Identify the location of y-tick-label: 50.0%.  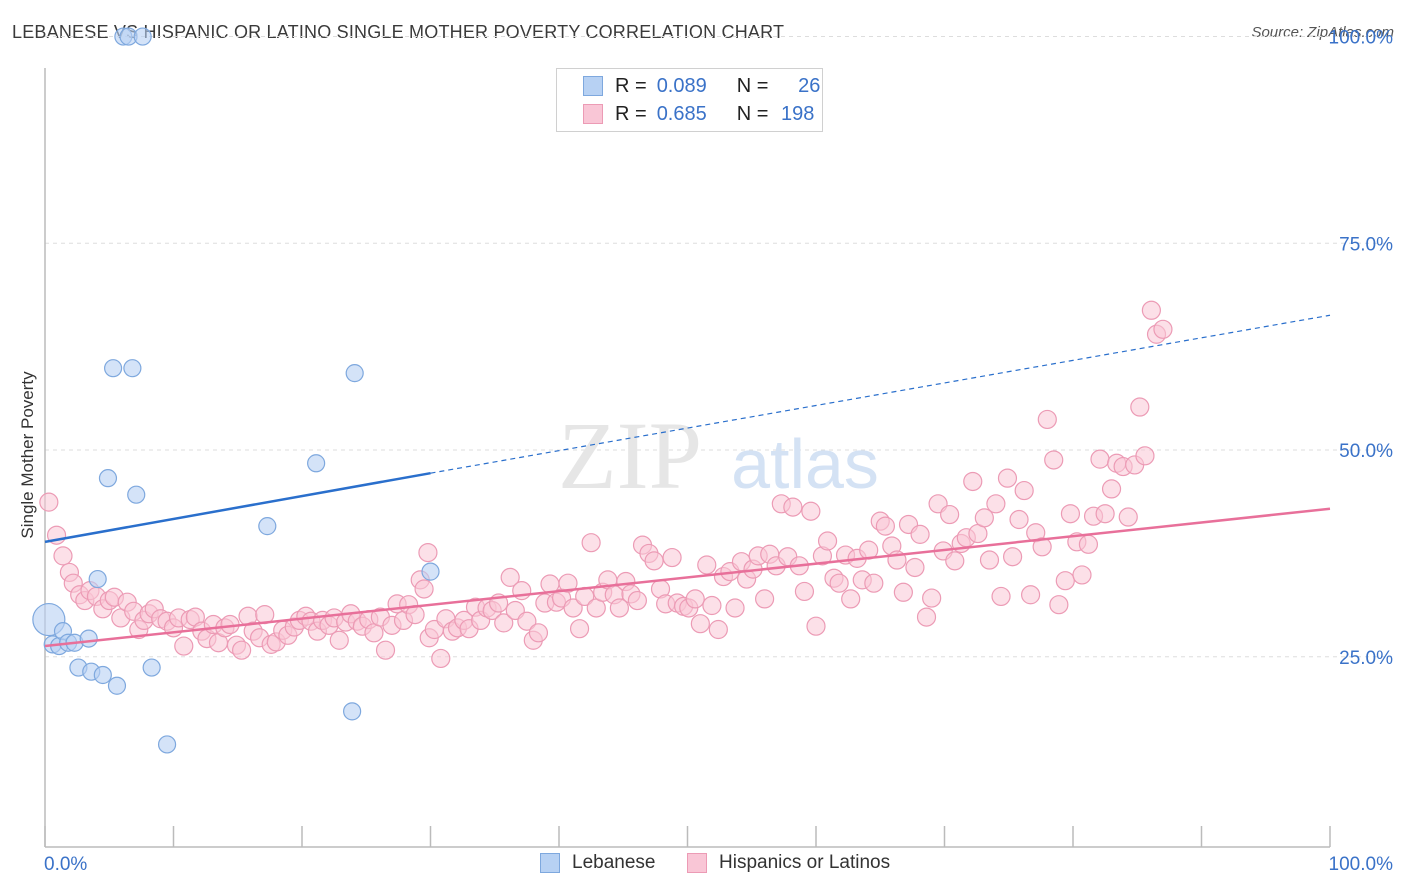
(1366, 451).